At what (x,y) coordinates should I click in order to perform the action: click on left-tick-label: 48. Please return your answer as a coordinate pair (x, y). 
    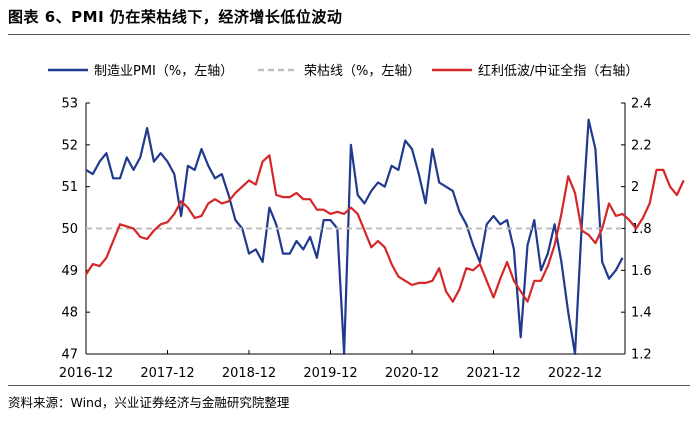
    Looking at the image, I should click on (69, 313).